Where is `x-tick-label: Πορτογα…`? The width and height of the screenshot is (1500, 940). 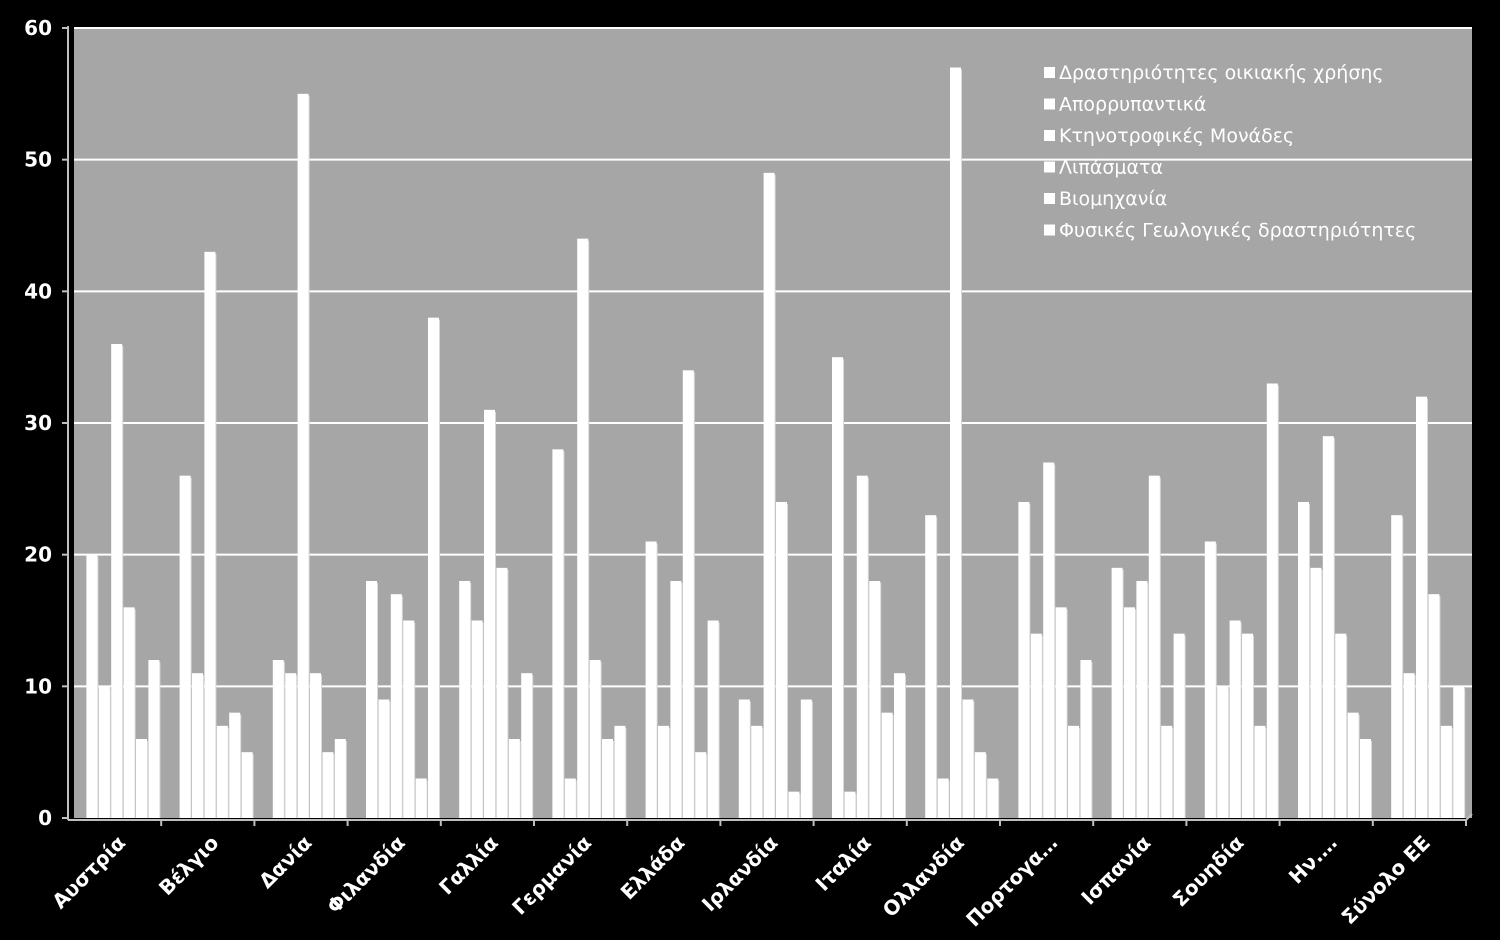
x-tick-label: Πορτογα… is located at coordinates (1011, 881).